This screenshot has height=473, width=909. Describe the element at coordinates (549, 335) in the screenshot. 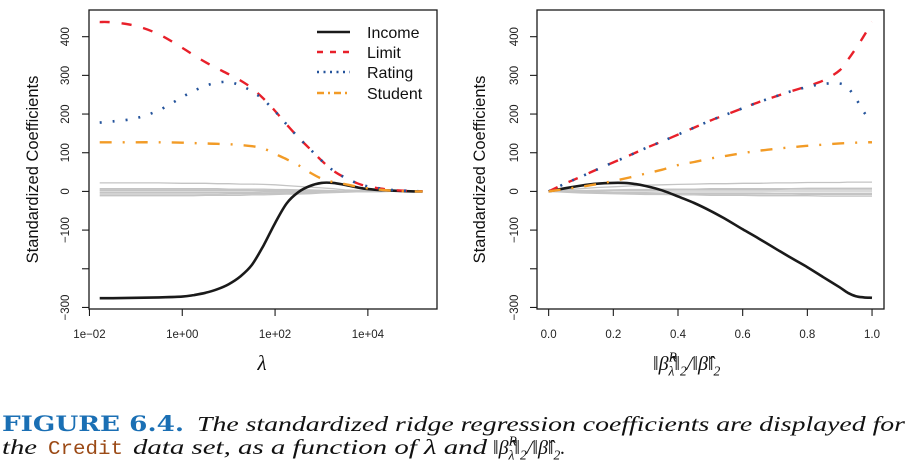

I see `x-tick-label: 0.0` at that location.